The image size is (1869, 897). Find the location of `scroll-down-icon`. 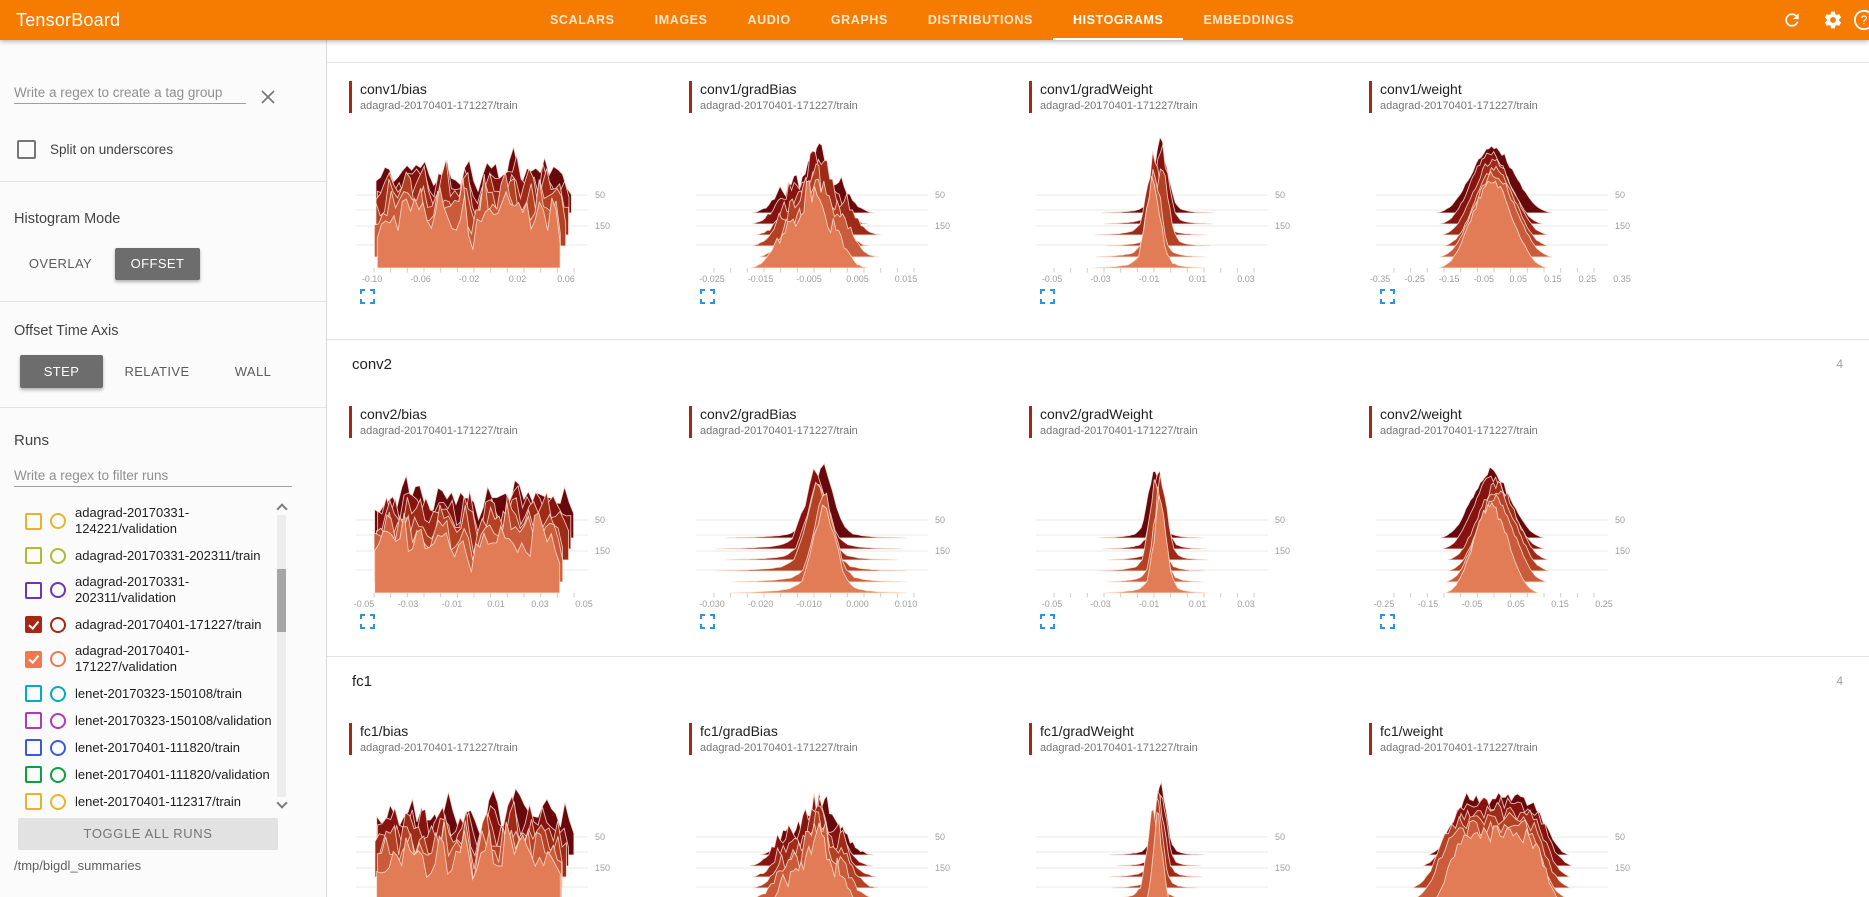

scroll-down-icon is located at coordinates (282, 803).